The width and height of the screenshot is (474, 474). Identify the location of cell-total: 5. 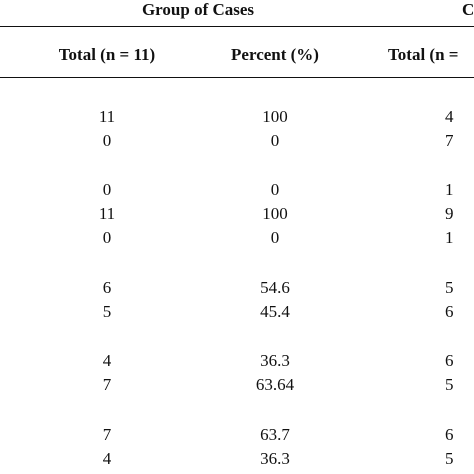
(107, 311).